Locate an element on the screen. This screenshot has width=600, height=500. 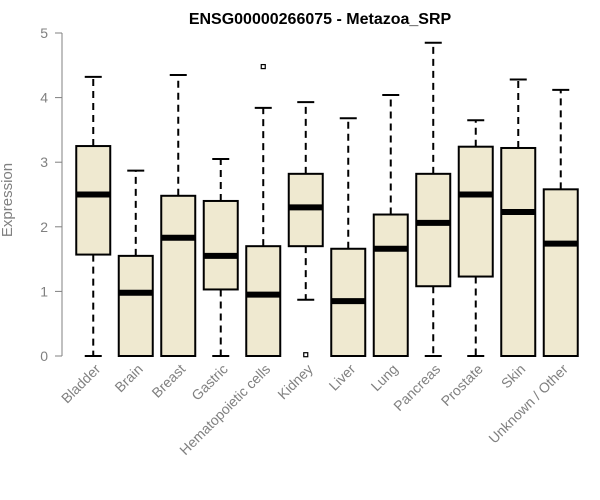
y-axis-label: Expression is located at coordinates (8, 200).